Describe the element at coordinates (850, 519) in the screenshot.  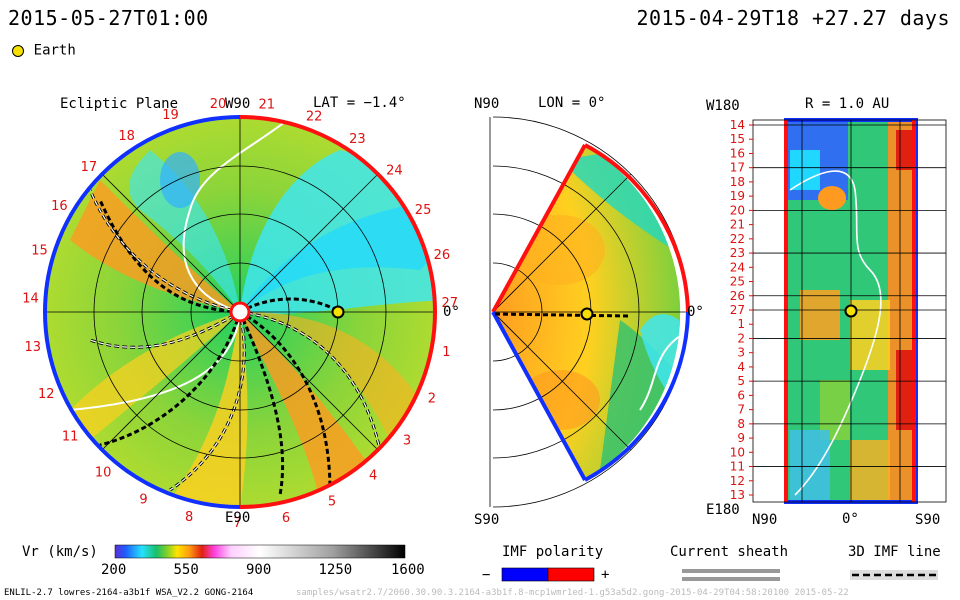
I see `map-x-label-0: 0°` at that location.